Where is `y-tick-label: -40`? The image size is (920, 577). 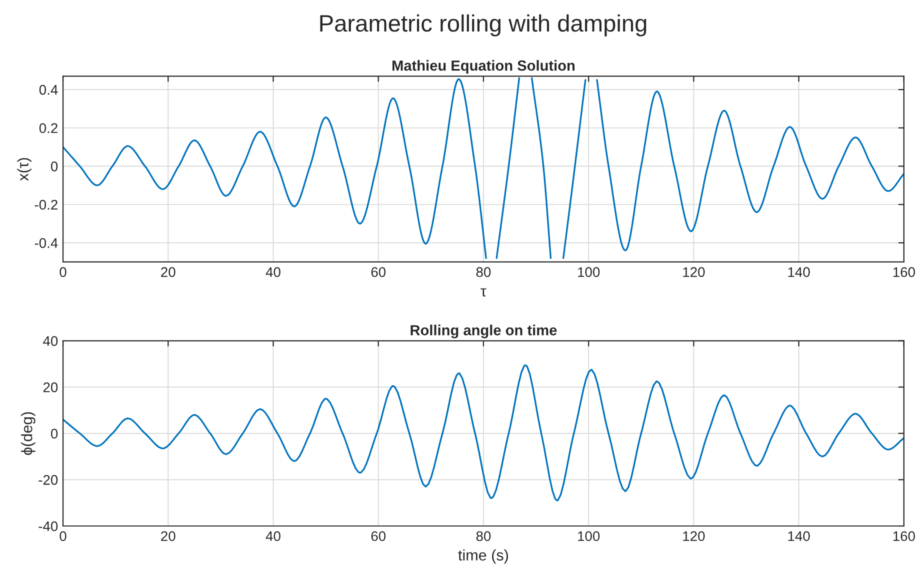
y-tick-label: -40 is located at coordinates (48, 526).